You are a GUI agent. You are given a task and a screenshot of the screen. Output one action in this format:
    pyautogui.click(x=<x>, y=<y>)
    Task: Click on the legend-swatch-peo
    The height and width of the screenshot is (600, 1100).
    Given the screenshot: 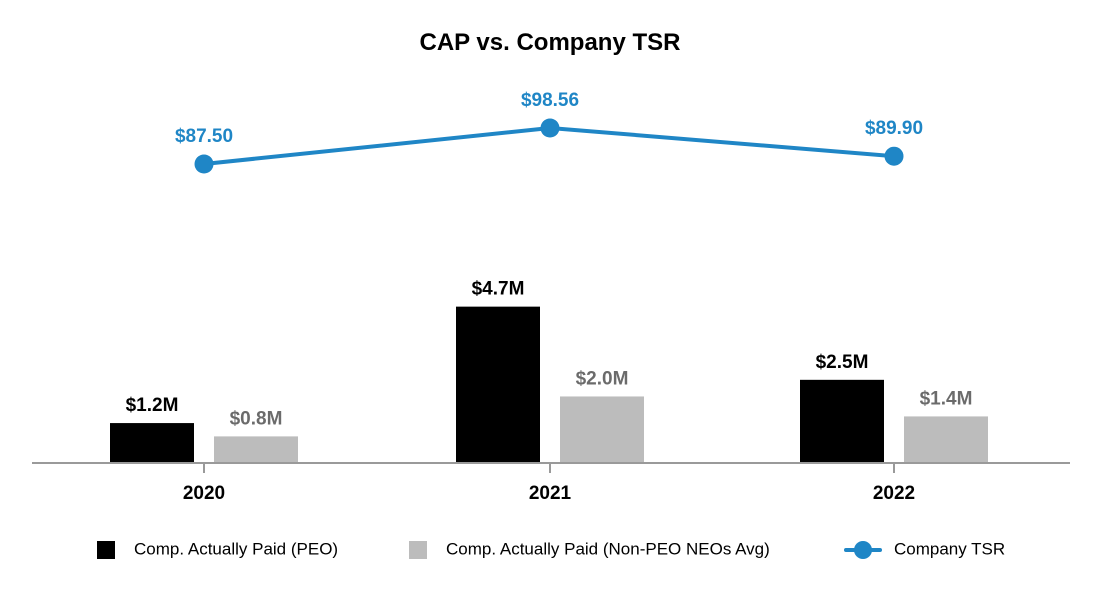 What is the action you would take?
    pyautogui.click(x=106, y=550)
    